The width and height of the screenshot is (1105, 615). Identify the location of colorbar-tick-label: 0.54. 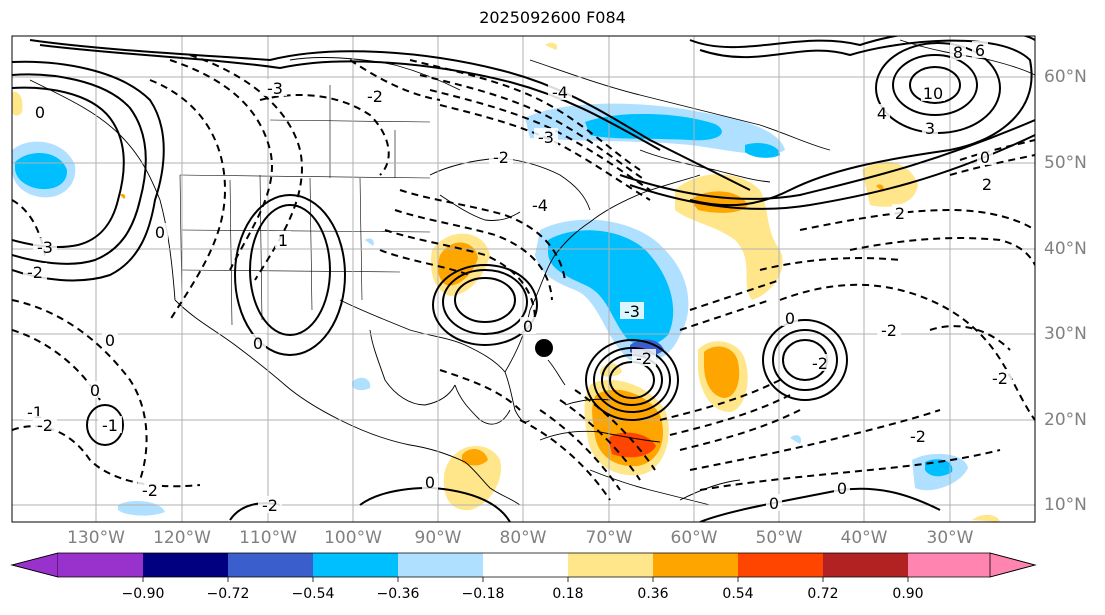
(738, 594).